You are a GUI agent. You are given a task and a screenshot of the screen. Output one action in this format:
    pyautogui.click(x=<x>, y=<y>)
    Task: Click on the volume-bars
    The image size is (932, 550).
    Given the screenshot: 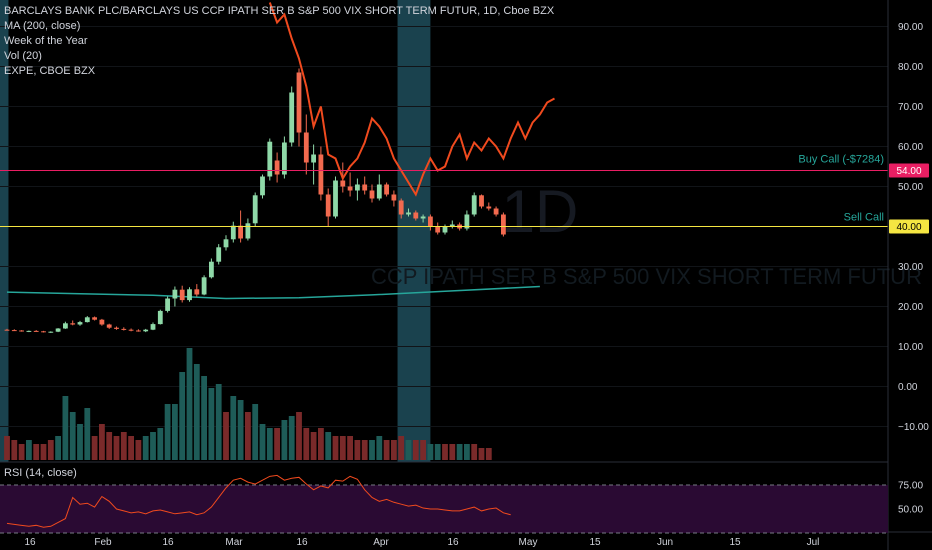 What is the action you would take?
    pyautogui.click(x=248, y=404)
    